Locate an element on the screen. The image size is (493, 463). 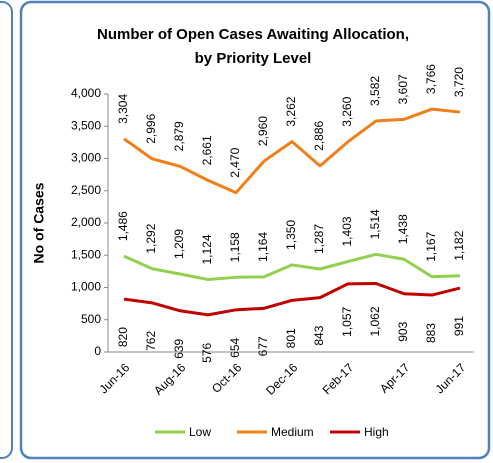
data-label: 903 is located at coordinates (403, 331).